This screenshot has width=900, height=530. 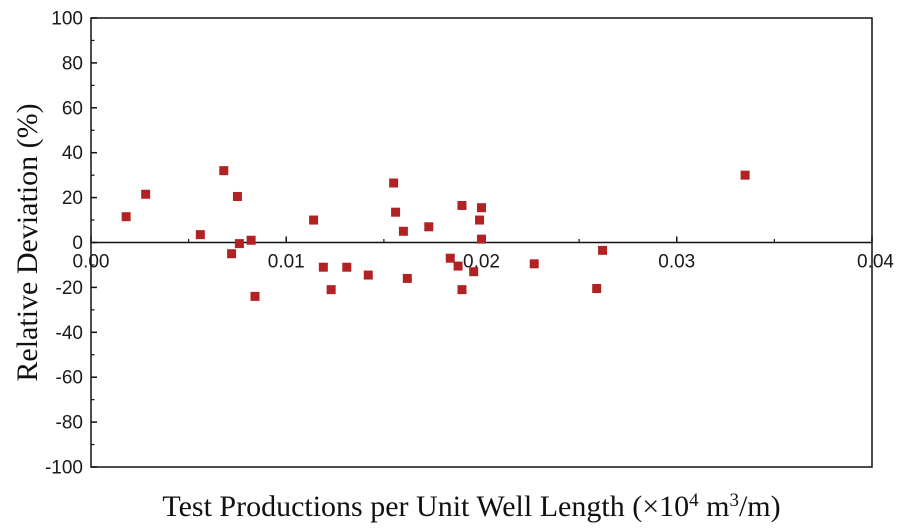 What do you see at coordinates (64, 468) in the screenshot?
I see `y-tick-label: -100` at bounding box center [64, 468].